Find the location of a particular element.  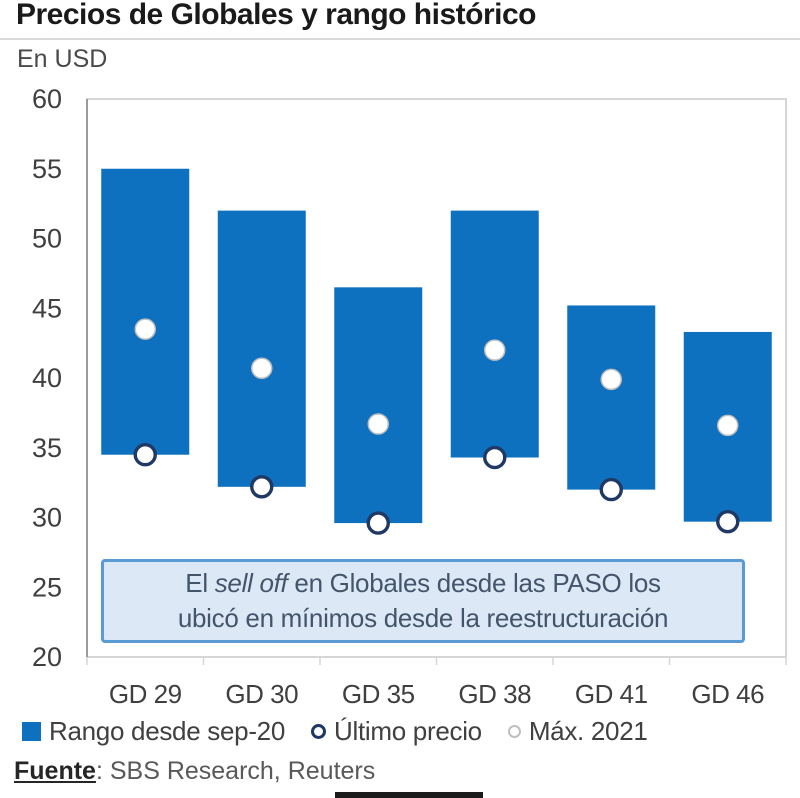

legend-label-rango: Rango desde sep-20 is located at coordinates (167, 731).